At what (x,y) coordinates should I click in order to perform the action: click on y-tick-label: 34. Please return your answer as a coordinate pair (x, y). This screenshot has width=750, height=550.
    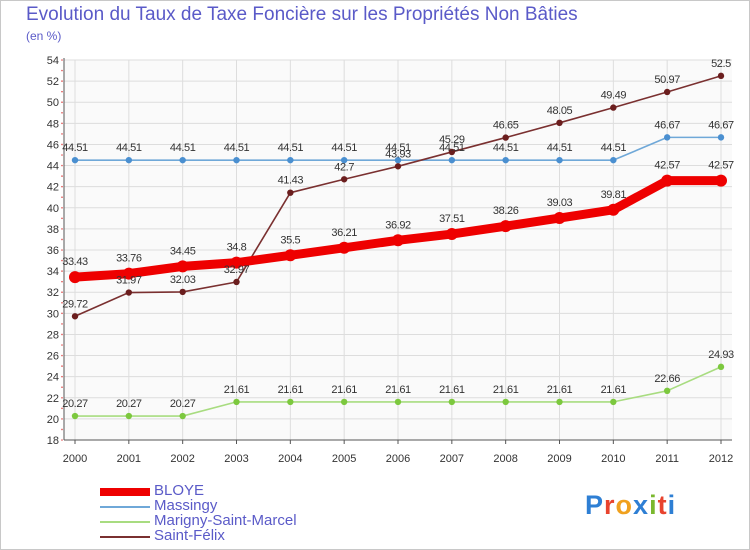
    Looking at the image, I should click on (53, 272).